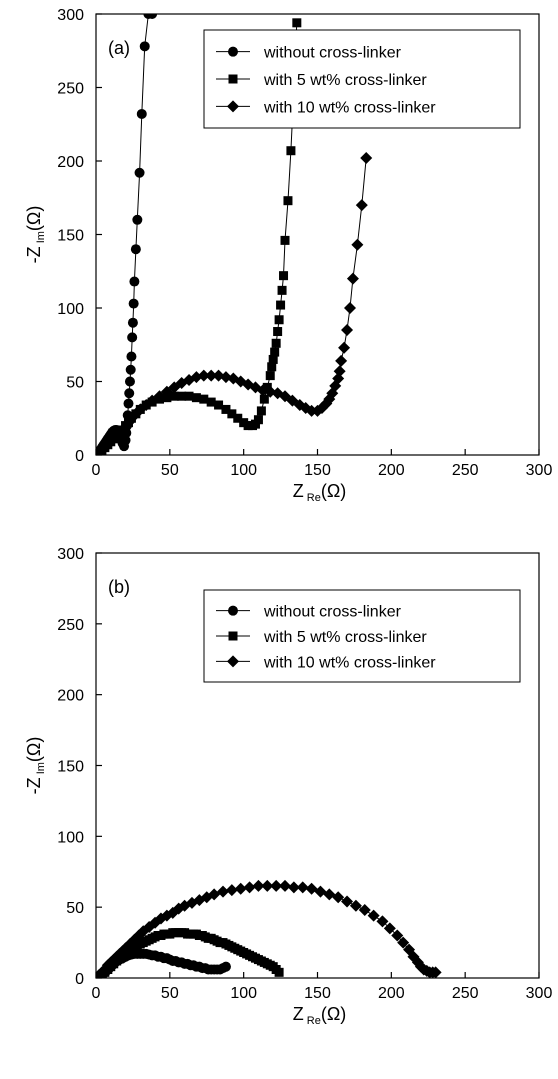 The width and height of the screenshot is (558, 1079). Describe the element at coordinates (35, 235) in the screenshot. I see `panel-a-y-axis-label: -Z Im(Ω)` at that location.